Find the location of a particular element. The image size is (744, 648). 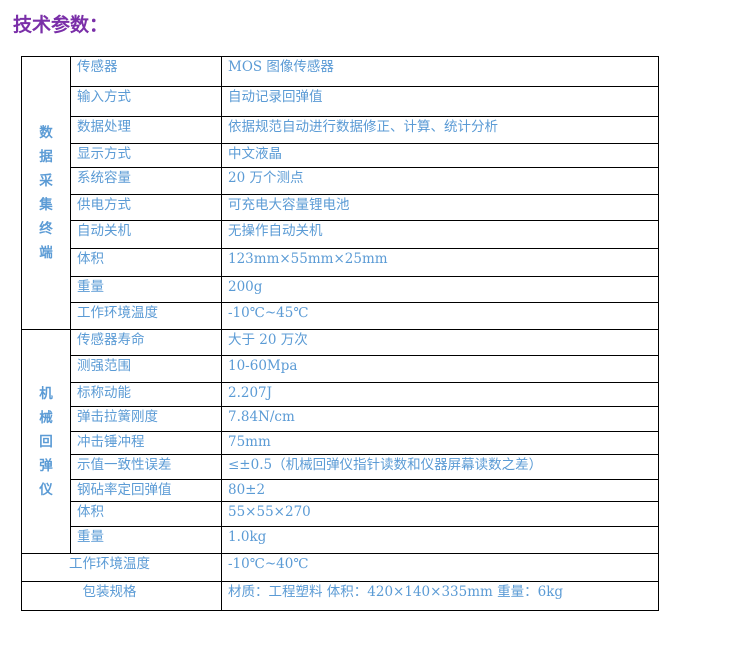

param-value: 7.84N/cm is located at coordinates (440, 419).